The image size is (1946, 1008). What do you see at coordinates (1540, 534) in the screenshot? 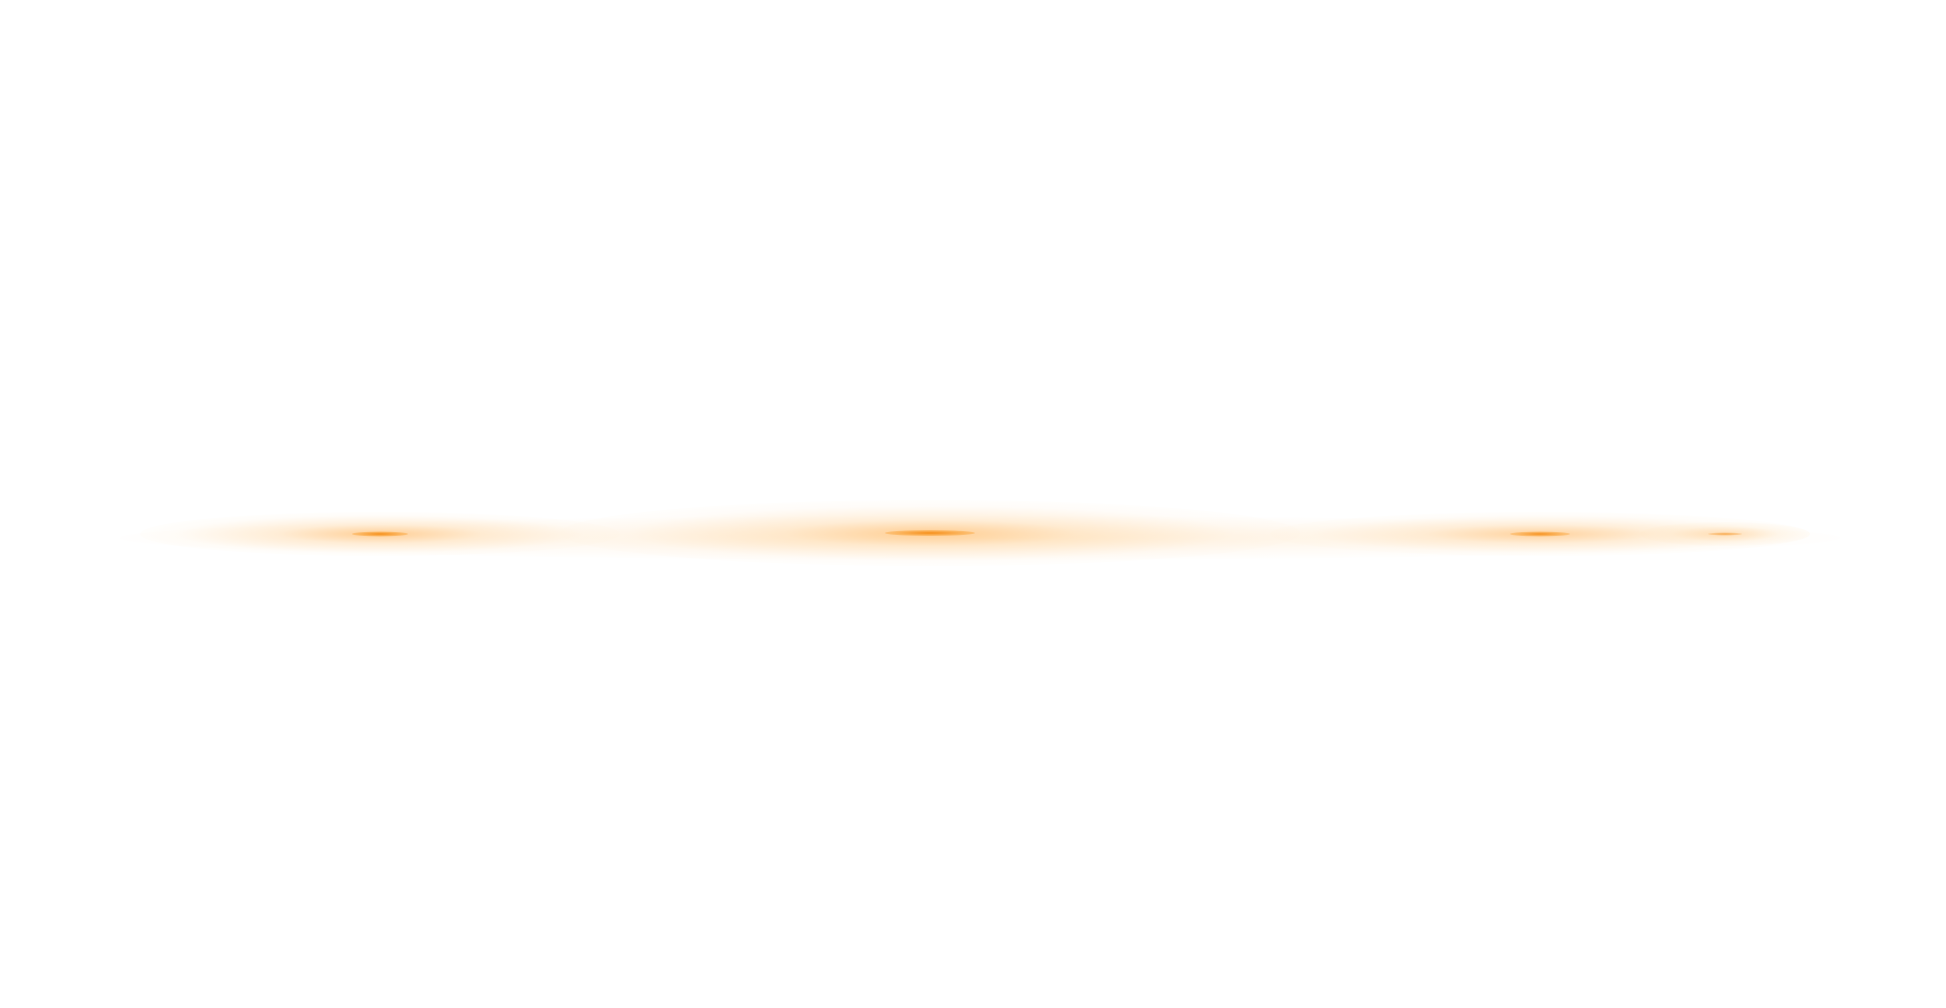
I see `right-flare-core` at bounding box center [1540, 534].